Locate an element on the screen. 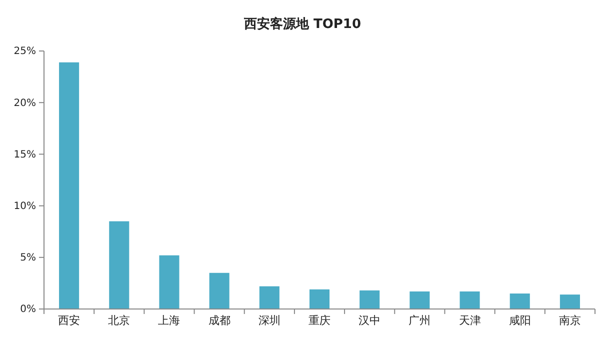 The width and height of the screenshot is (605, 340). x-tick-label: 上海 is located at coordinates (169, 321).